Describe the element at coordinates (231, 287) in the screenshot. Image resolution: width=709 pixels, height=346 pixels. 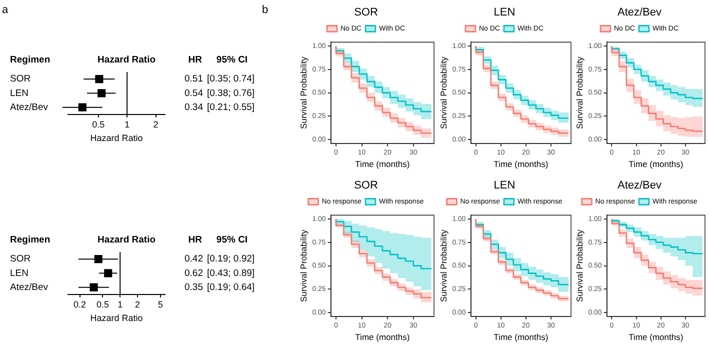
I see `text: [0.19; 0.64]` at that location.